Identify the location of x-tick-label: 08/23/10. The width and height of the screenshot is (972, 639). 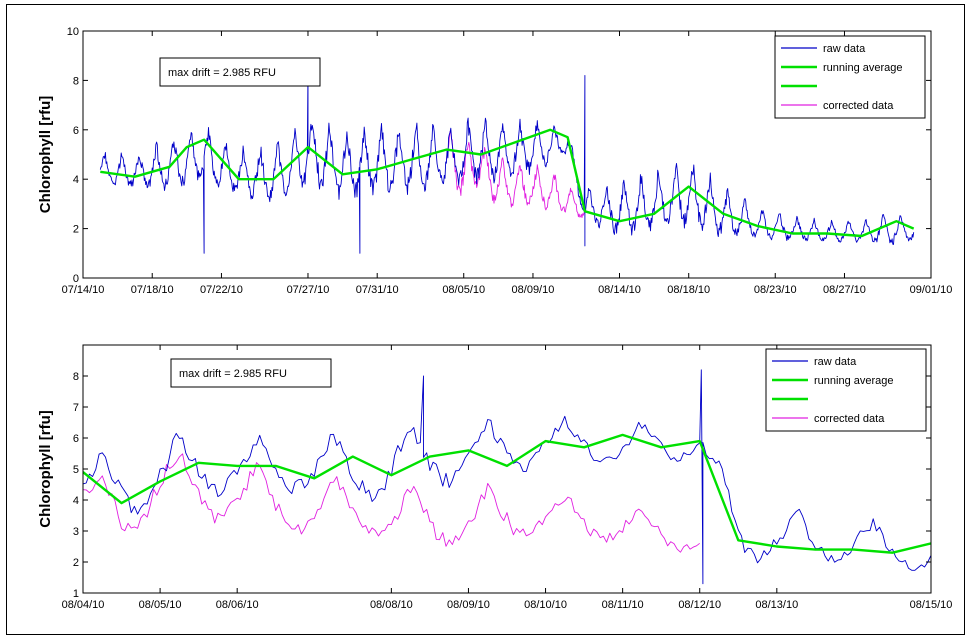
(775, 290).